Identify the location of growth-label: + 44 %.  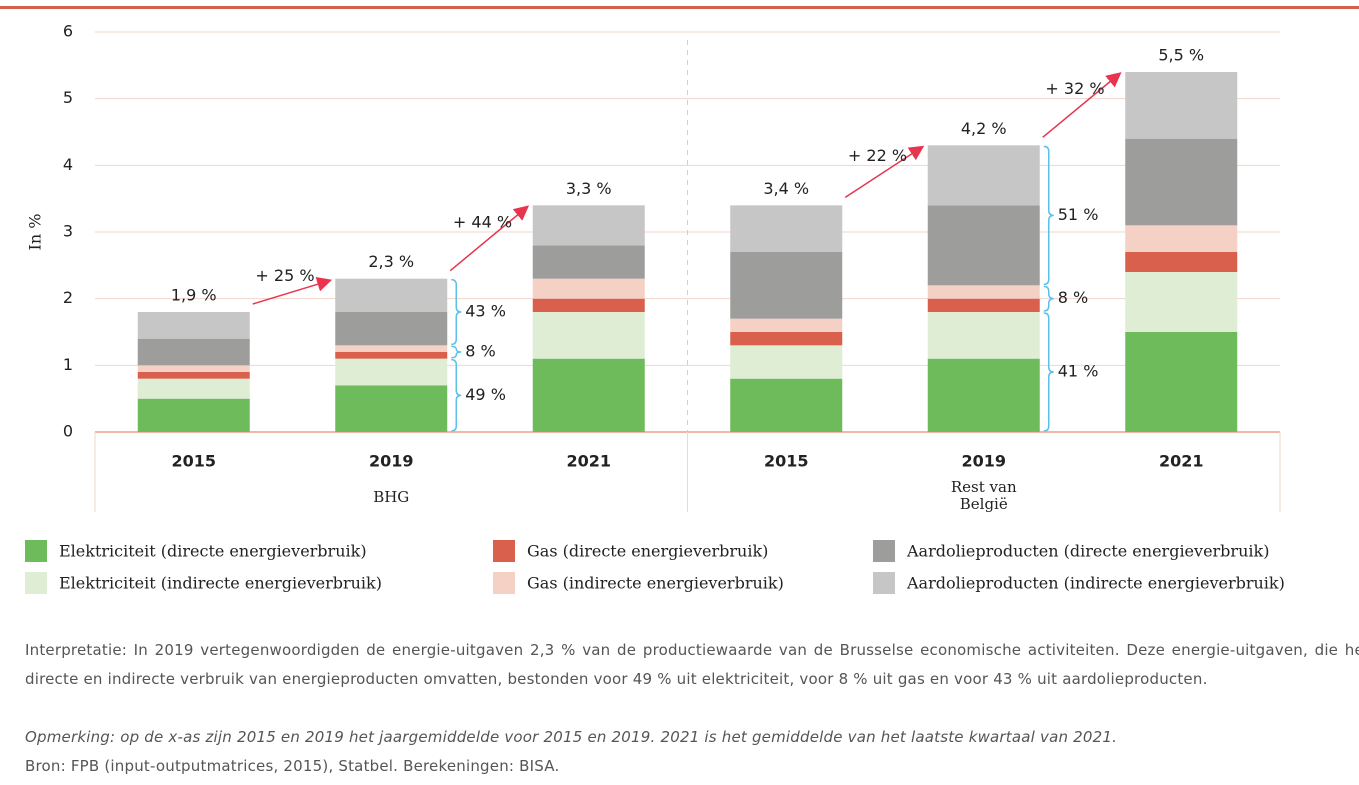
(482, 222).